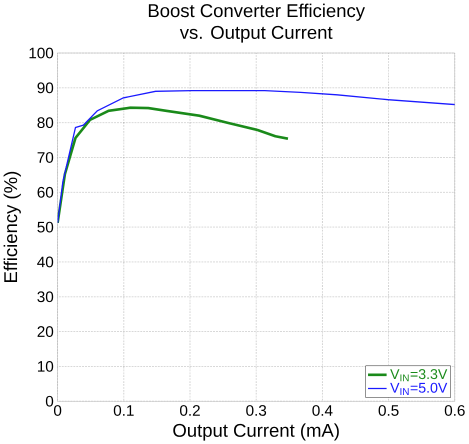 This screenshot has width=469, height=444. What do you see at coordinates (12, 227) in the screenshot?
I see `y-axis-title: Efficiency (%)` at bounding box center [12, 227].